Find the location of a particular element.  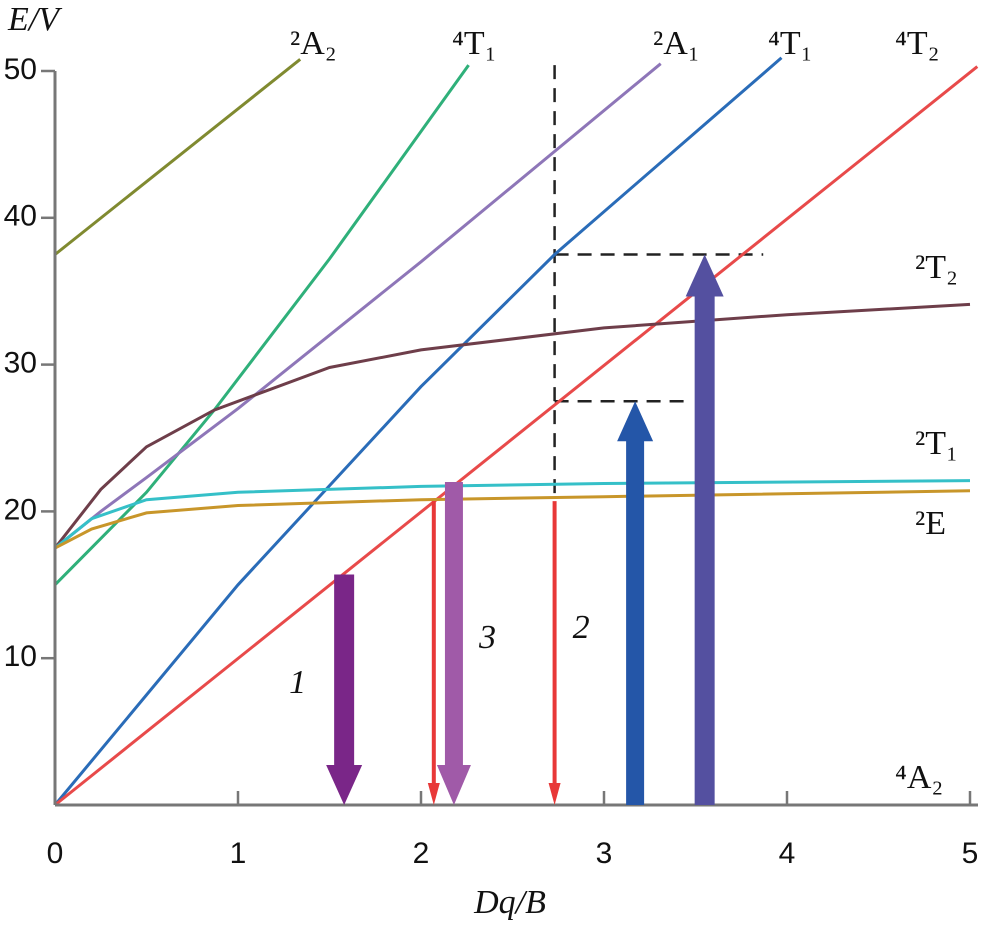

y-axis-title: E/V is located at coordinates (35, 19).